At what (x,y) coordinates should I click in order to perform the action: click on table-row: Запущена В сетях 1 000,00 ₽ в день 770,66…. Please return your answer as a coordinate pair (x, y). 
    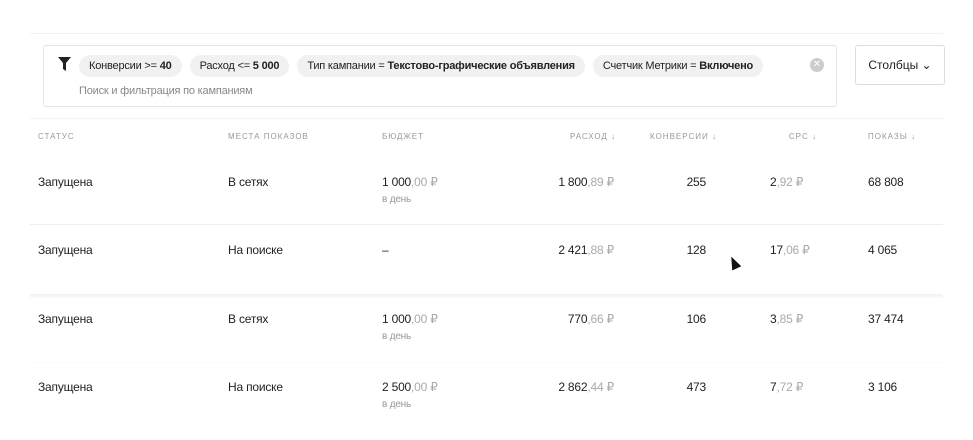
    Looking at the image, I should click on (486, 342).